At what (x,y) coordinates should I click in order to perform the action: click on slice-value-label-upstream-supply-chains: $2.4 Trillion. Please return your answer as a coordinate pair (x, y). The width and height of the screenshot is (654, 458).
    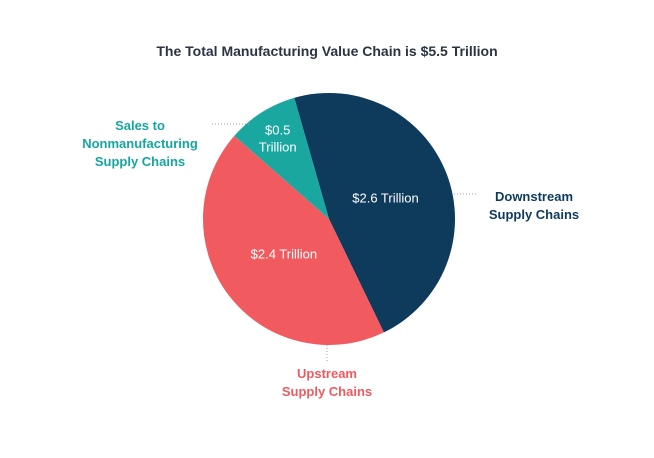
    Looking at the image, I should click on (284, 253).